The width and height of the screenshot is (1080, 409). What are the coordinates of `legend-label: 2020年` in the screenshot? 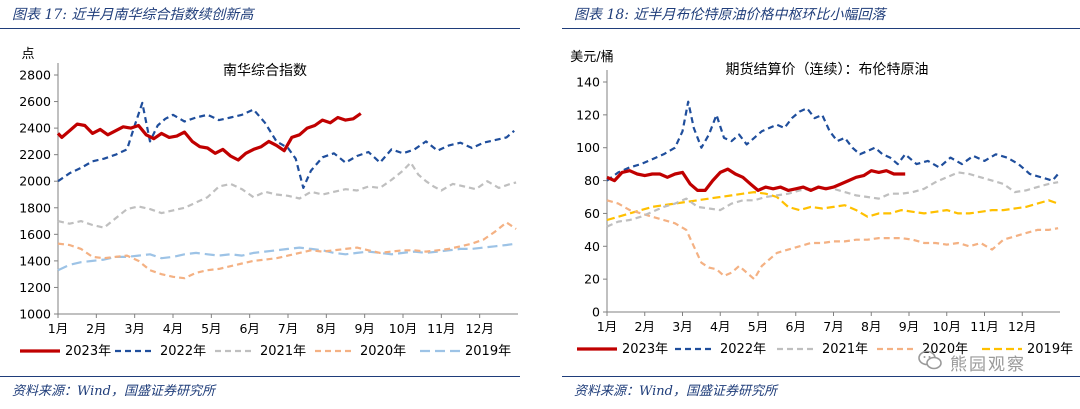 It's located at (383, 351).